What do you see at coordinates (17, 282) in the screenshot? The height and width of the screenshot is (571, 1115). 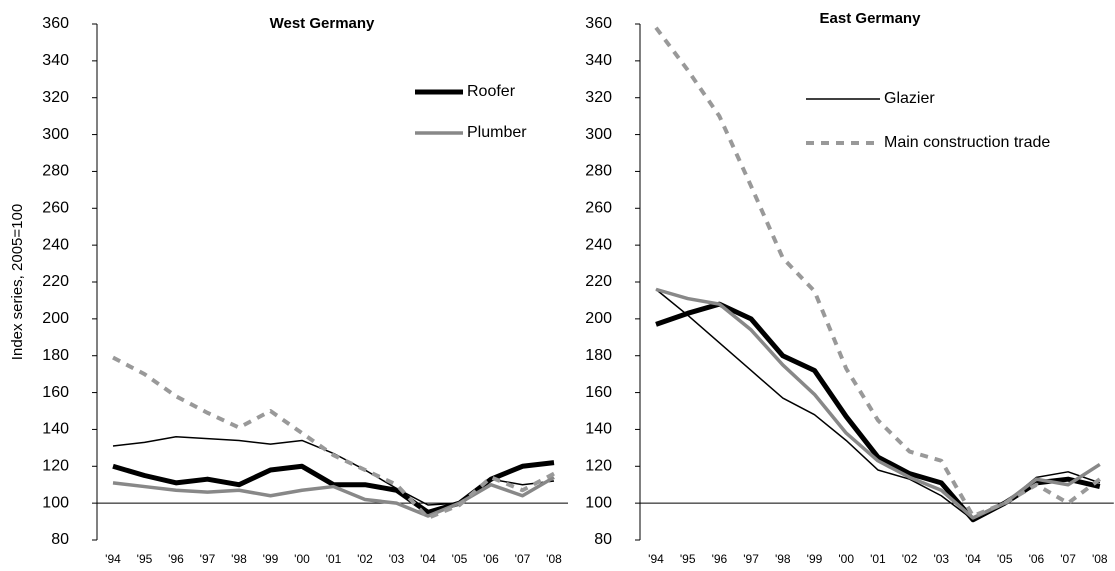 I see `y-axis-label: Index series, 2005=100` at bounding box center [17, 282].